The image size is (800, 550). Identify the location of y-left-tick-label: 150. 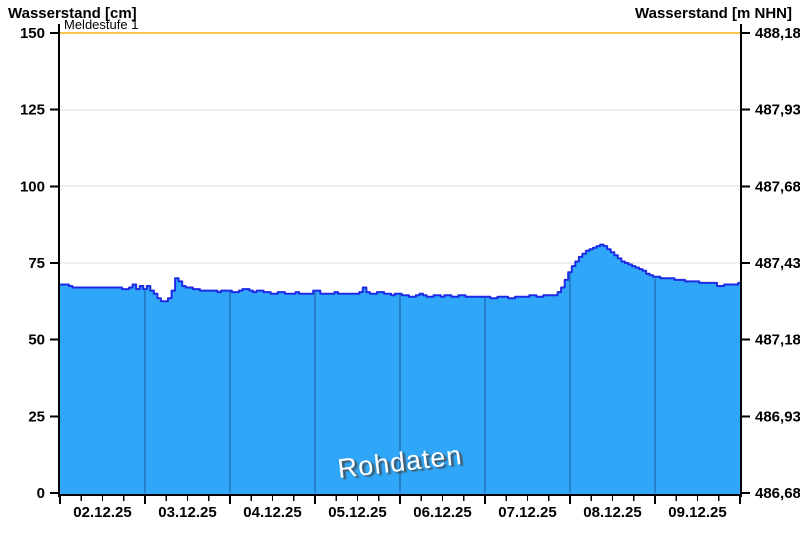
(32, 33).